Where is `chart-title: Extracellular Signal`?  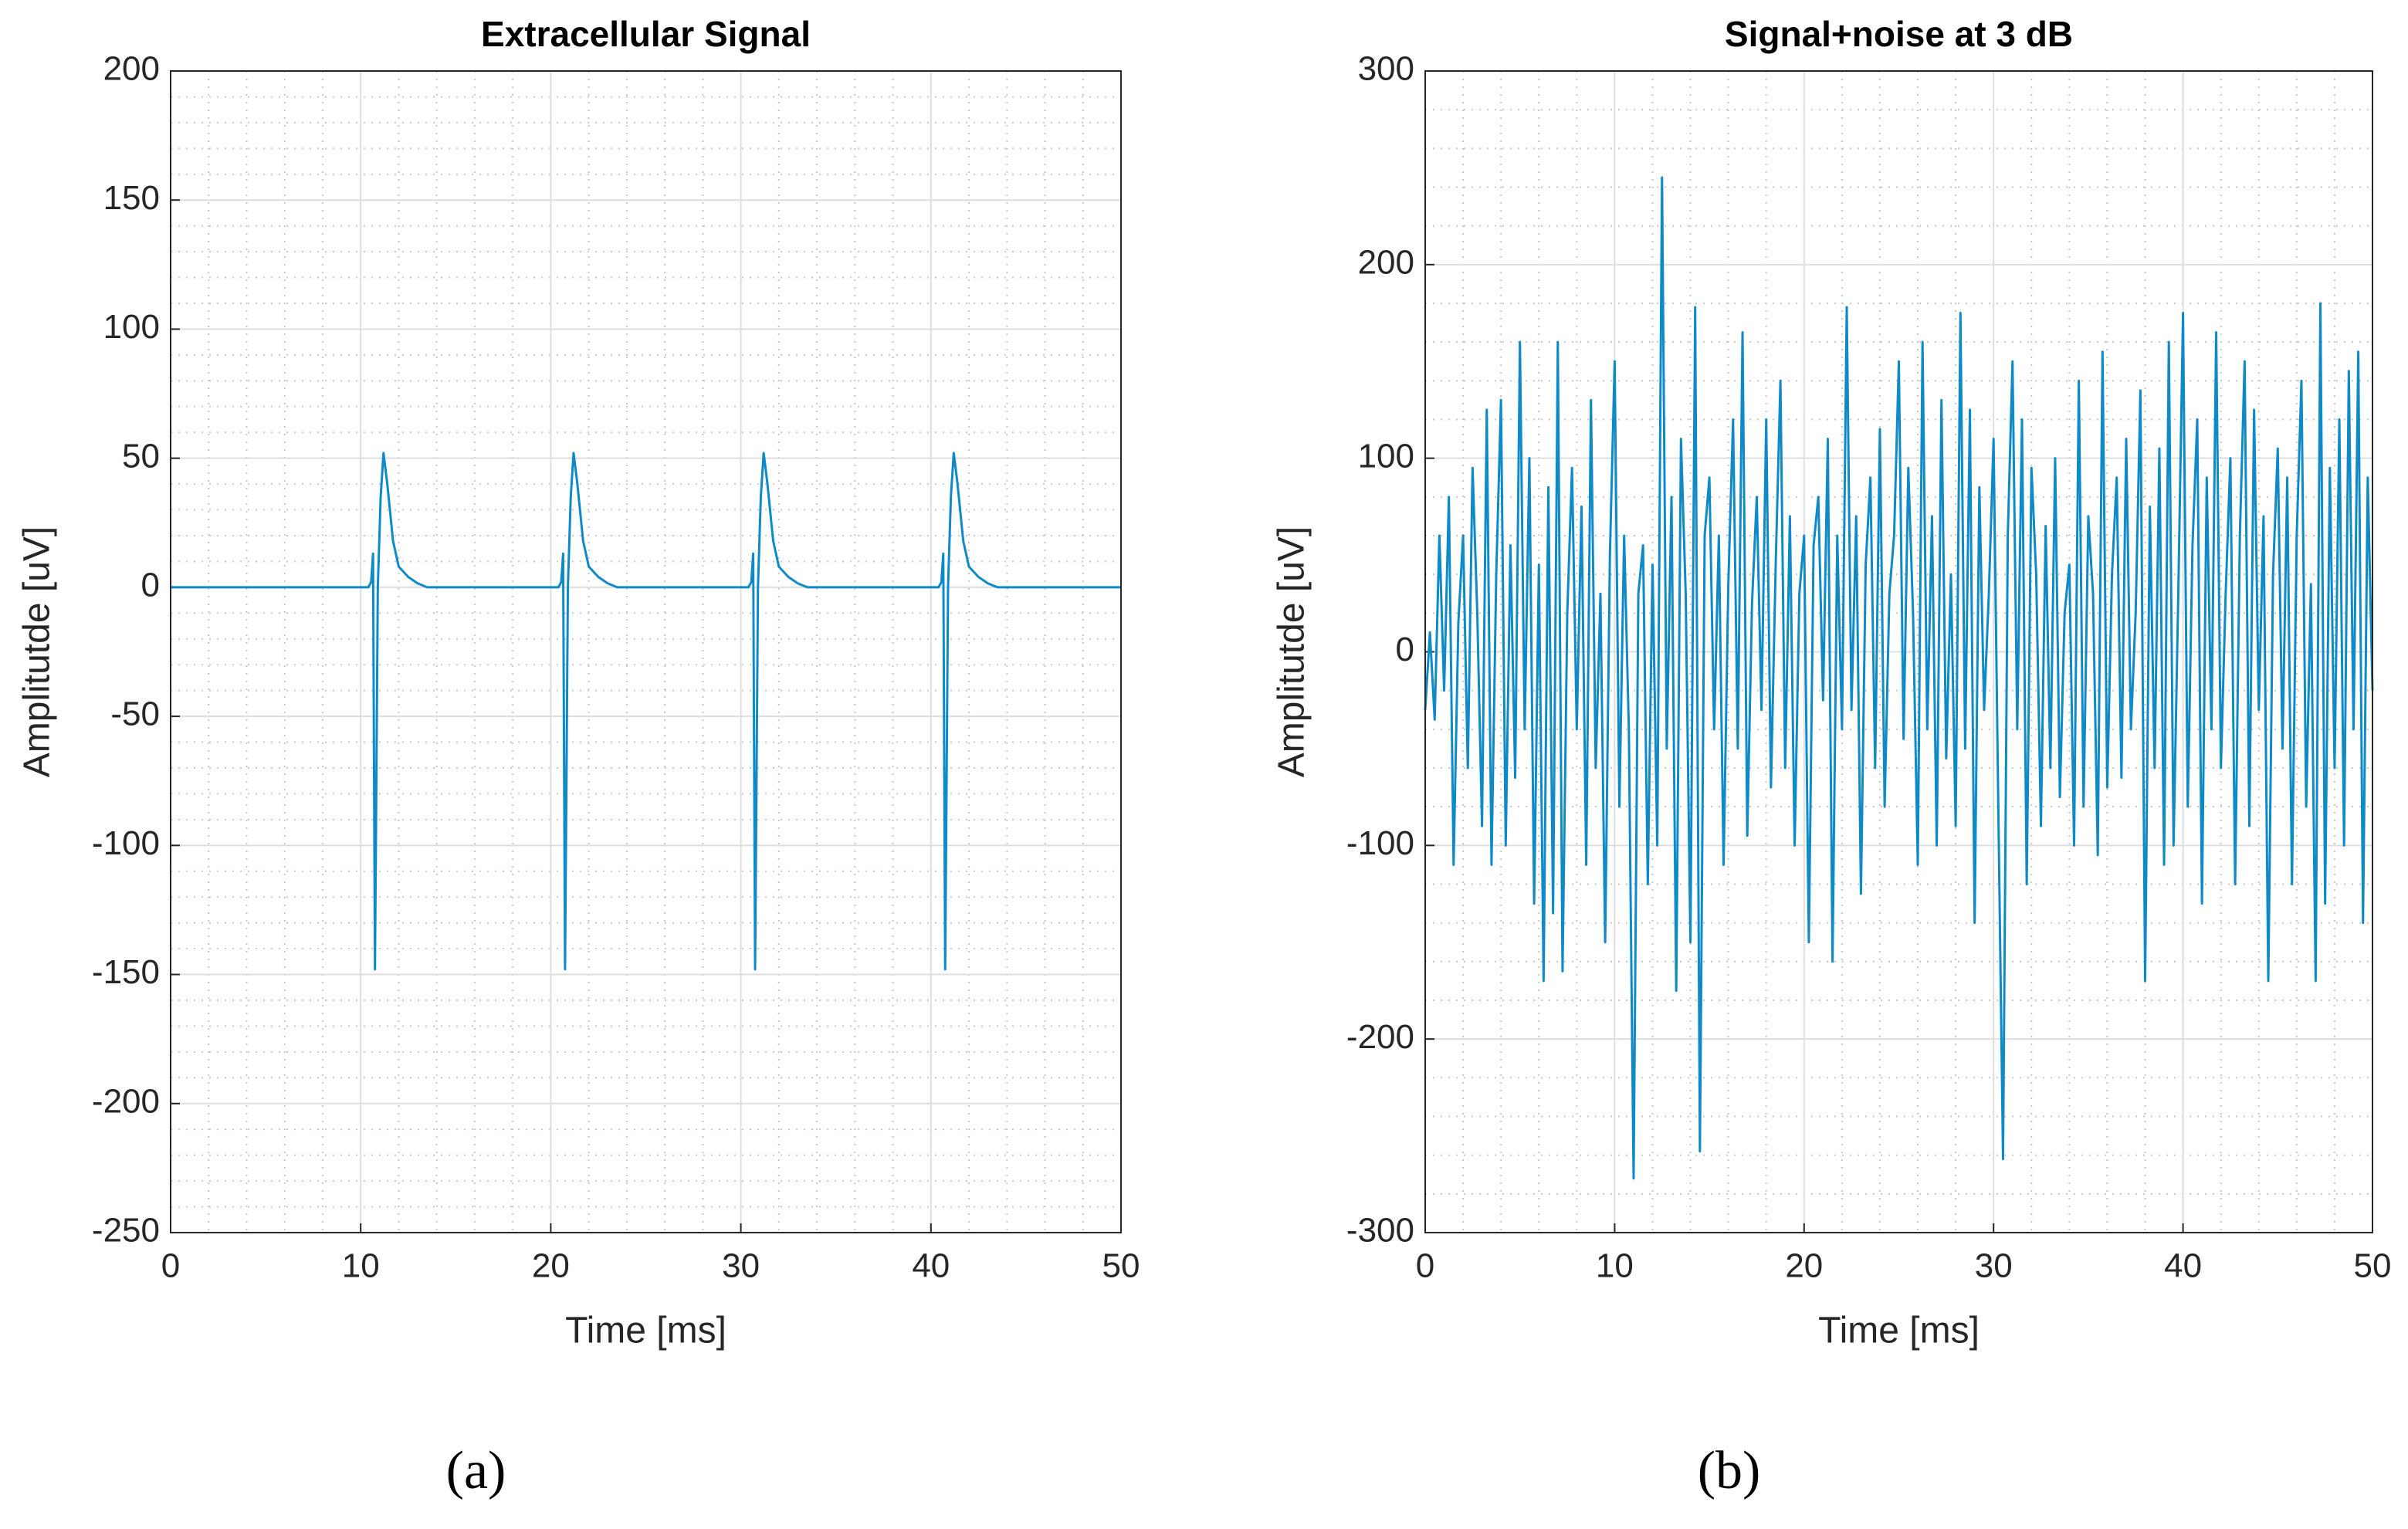 chart-title: Extracellular Signal is located at coordinates (646, 34).